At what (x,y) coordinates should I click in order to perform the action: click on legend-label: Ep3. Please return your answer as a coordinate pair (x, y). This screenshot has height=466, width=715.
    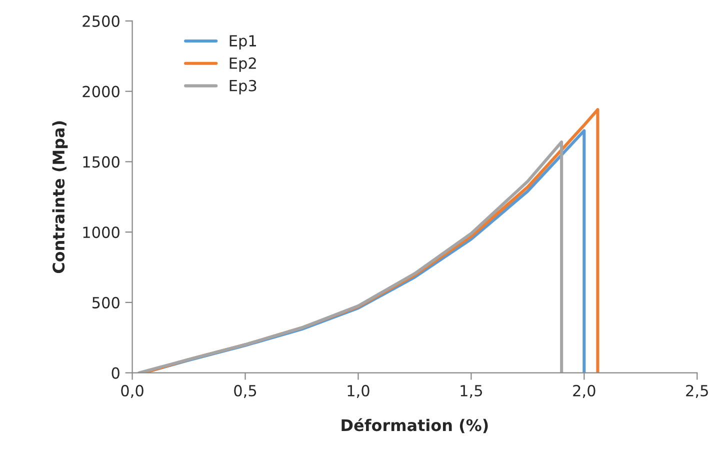
    Looking at the image, I should click on (243, 87).